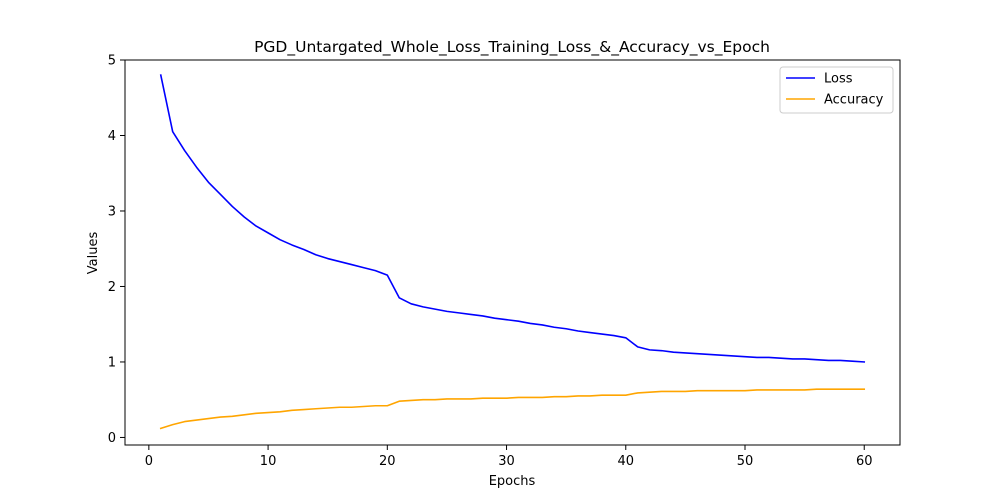  What do you see at coordinates (625, 461) in the screenshot?
I see `x-tick-label: 40` at bounding box center [625, 461].